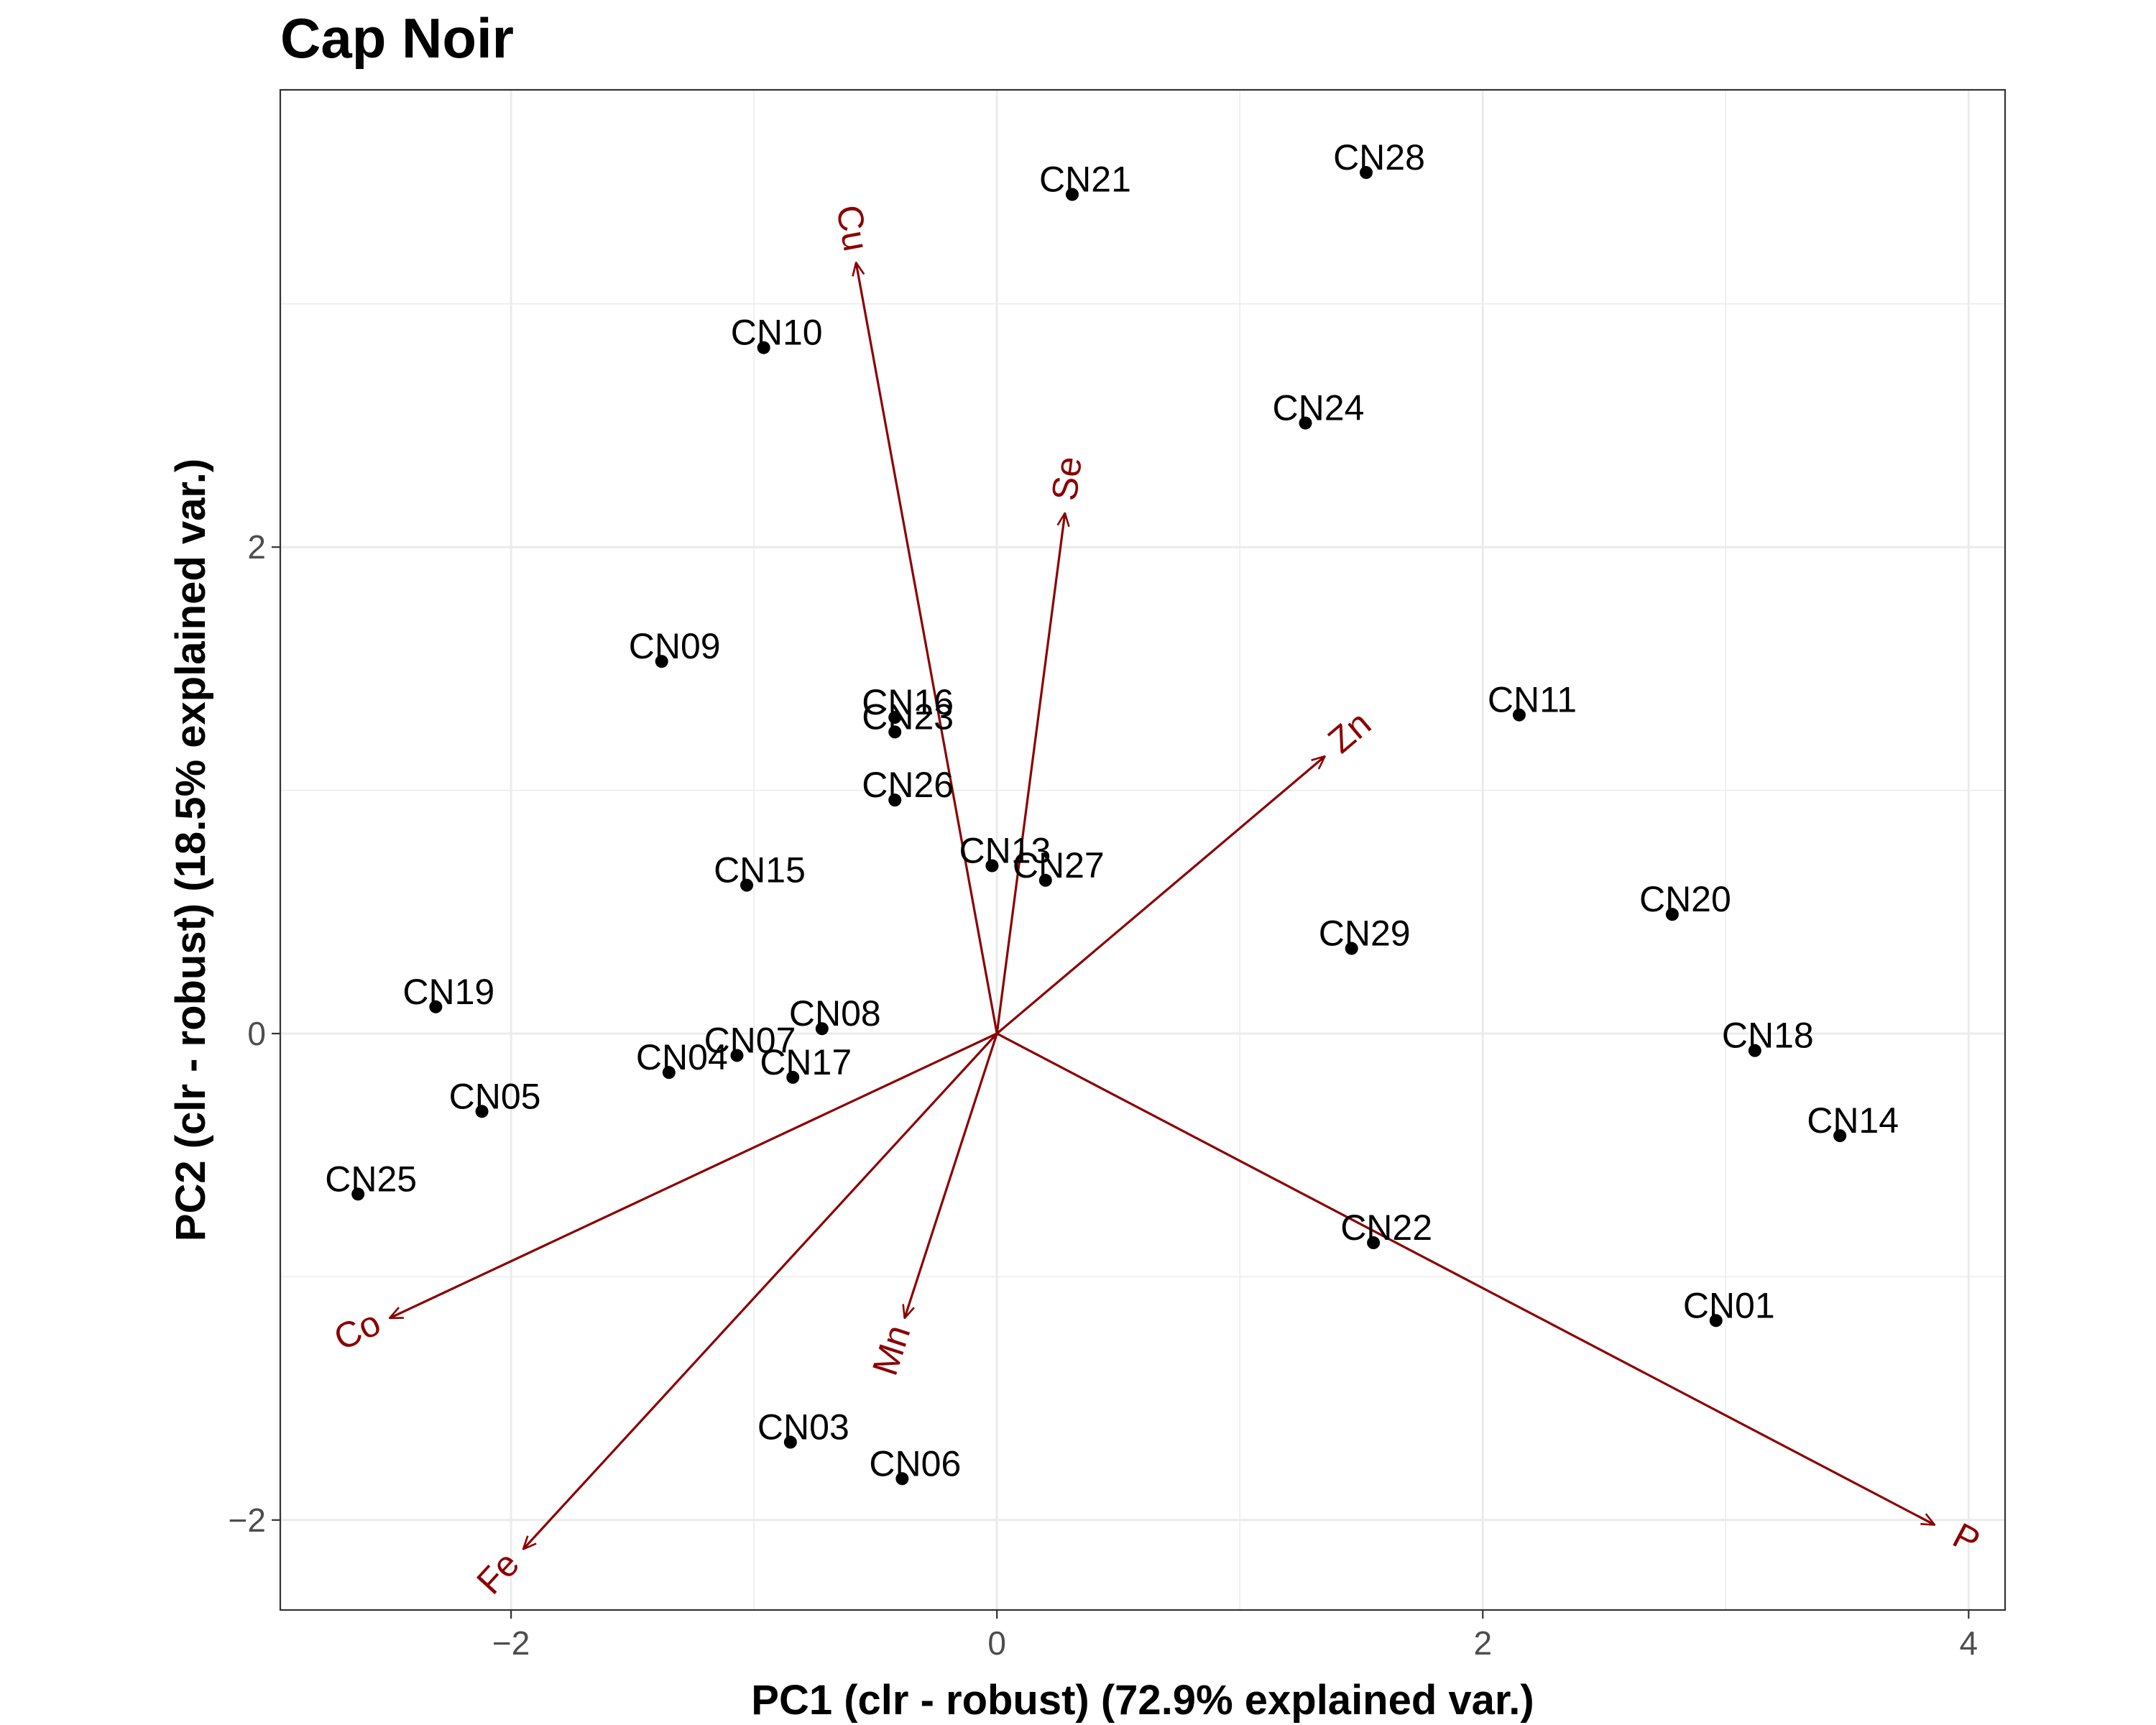  Describe the element at coordinates (1352, 948) in the screenshot. I see `point-cn29` at that location.